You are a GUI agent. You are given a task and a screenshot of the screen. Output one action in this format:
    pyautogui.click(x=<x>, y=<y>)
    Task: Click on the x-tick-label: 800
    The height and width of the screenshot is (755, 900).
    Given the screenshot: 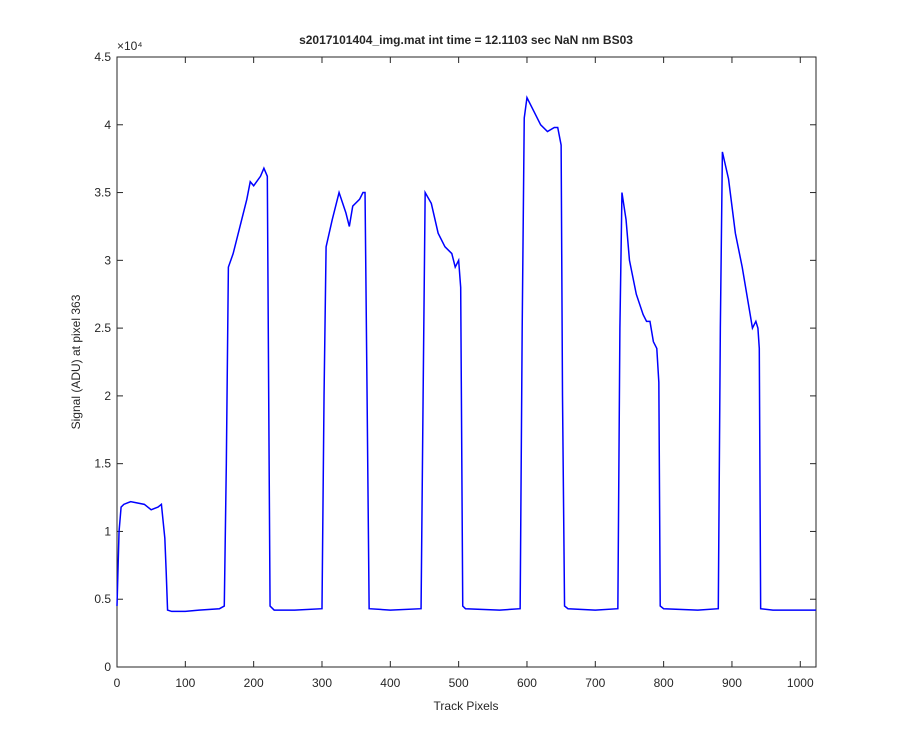 What is the action you would take?
    pyautogui.click(x=664, y=683)
    